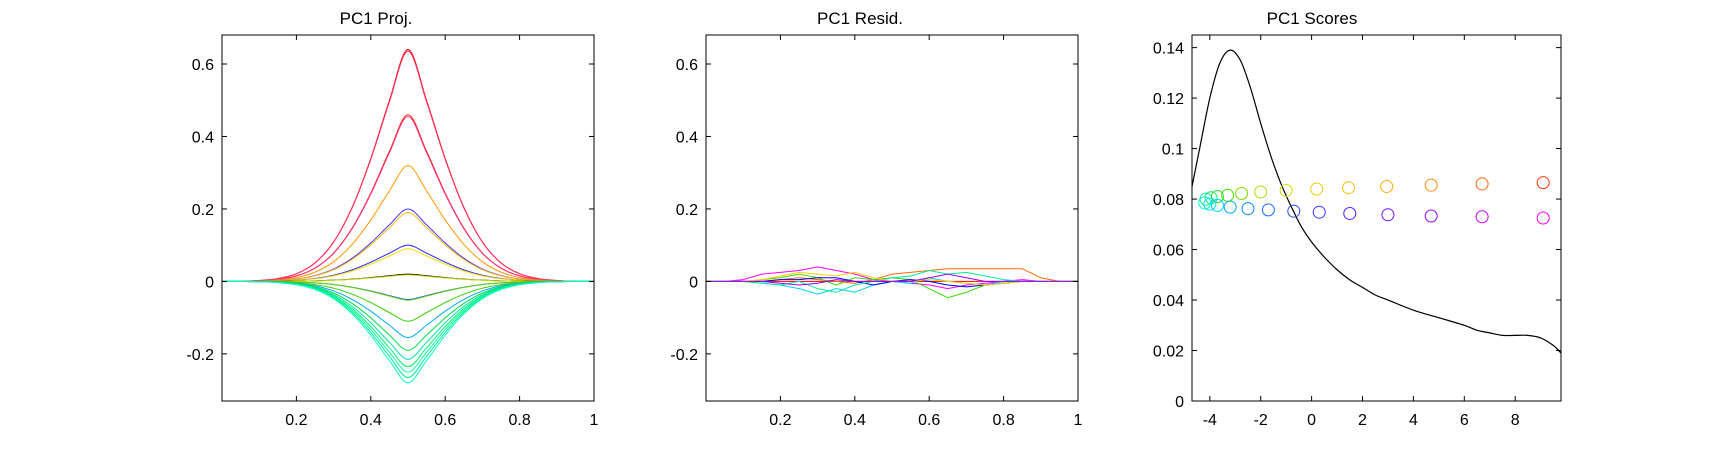 This screenshot has height=450, width=1725. What do you see at coordinates (1312, 18) in the screenshot?
I see `chart-title: PC1 Scores` at bounding box center [1312, 18].